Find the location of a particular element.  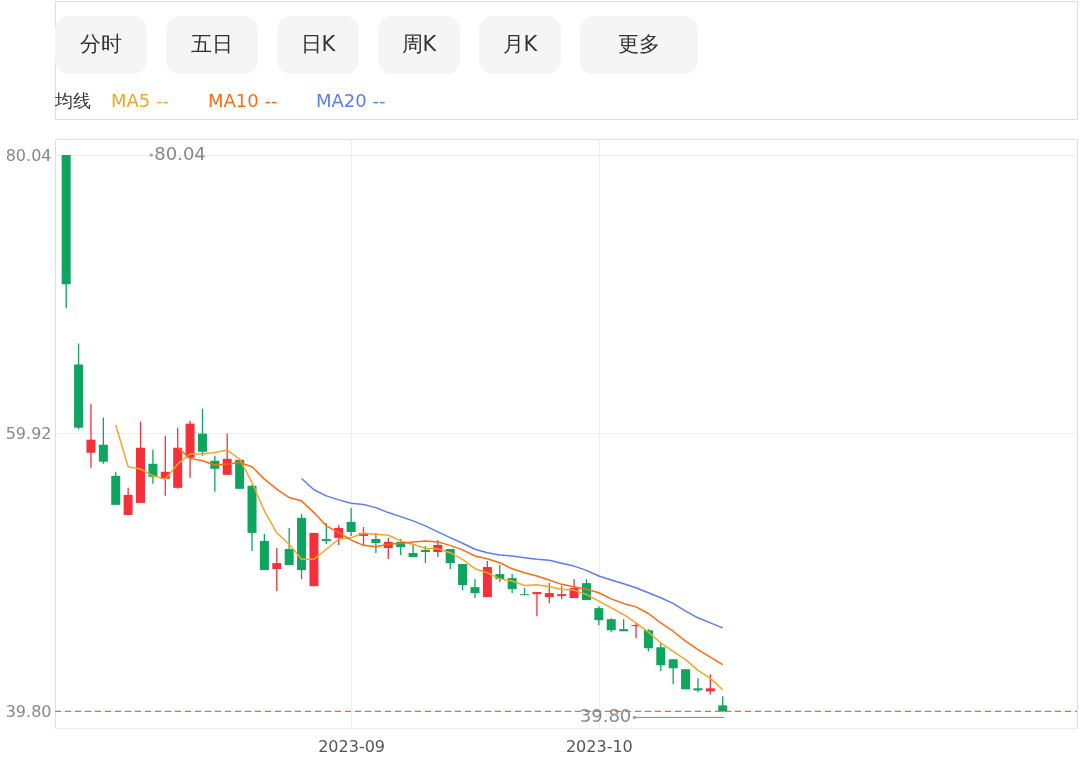

legend-title: 均线 is located at coordinates (72, 100).